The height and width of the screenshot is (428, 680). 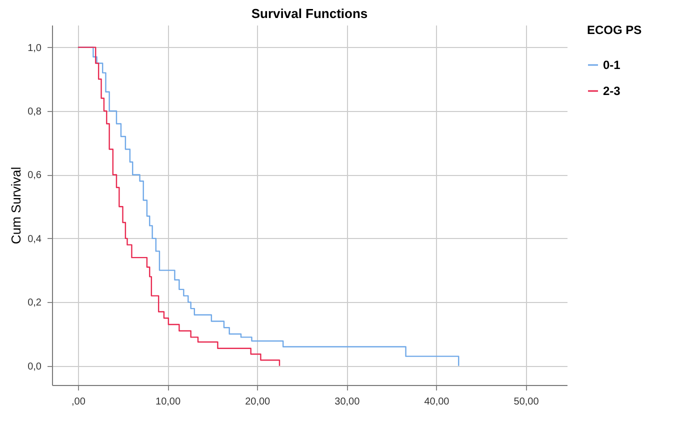 I want to click on x-tick-label: 20,00, so click(x=258, y=402).